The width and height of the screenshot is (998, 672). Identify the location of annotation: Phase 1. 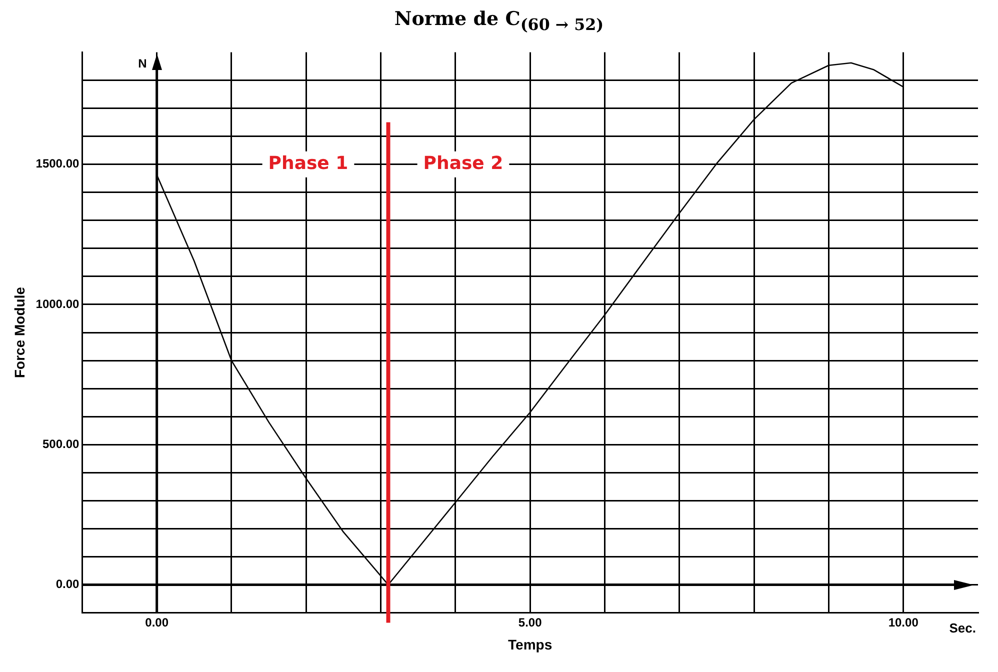
(308, 163).